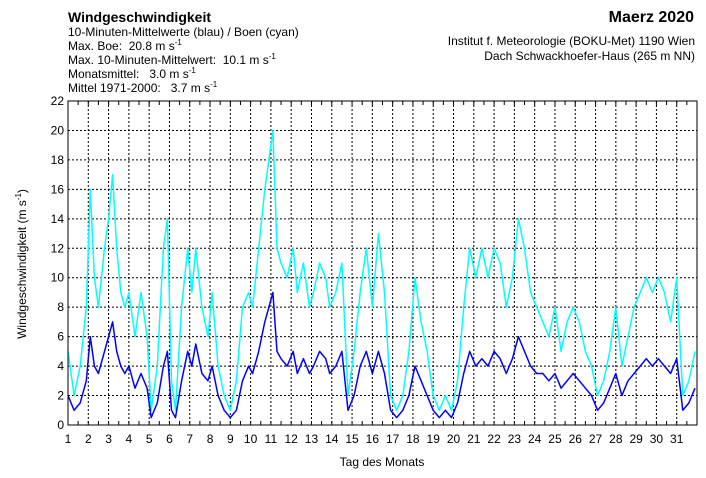  Describe the element at coordinates (651, 17) in the screenshot. I see `month-label: Maerz 2020` at that location.